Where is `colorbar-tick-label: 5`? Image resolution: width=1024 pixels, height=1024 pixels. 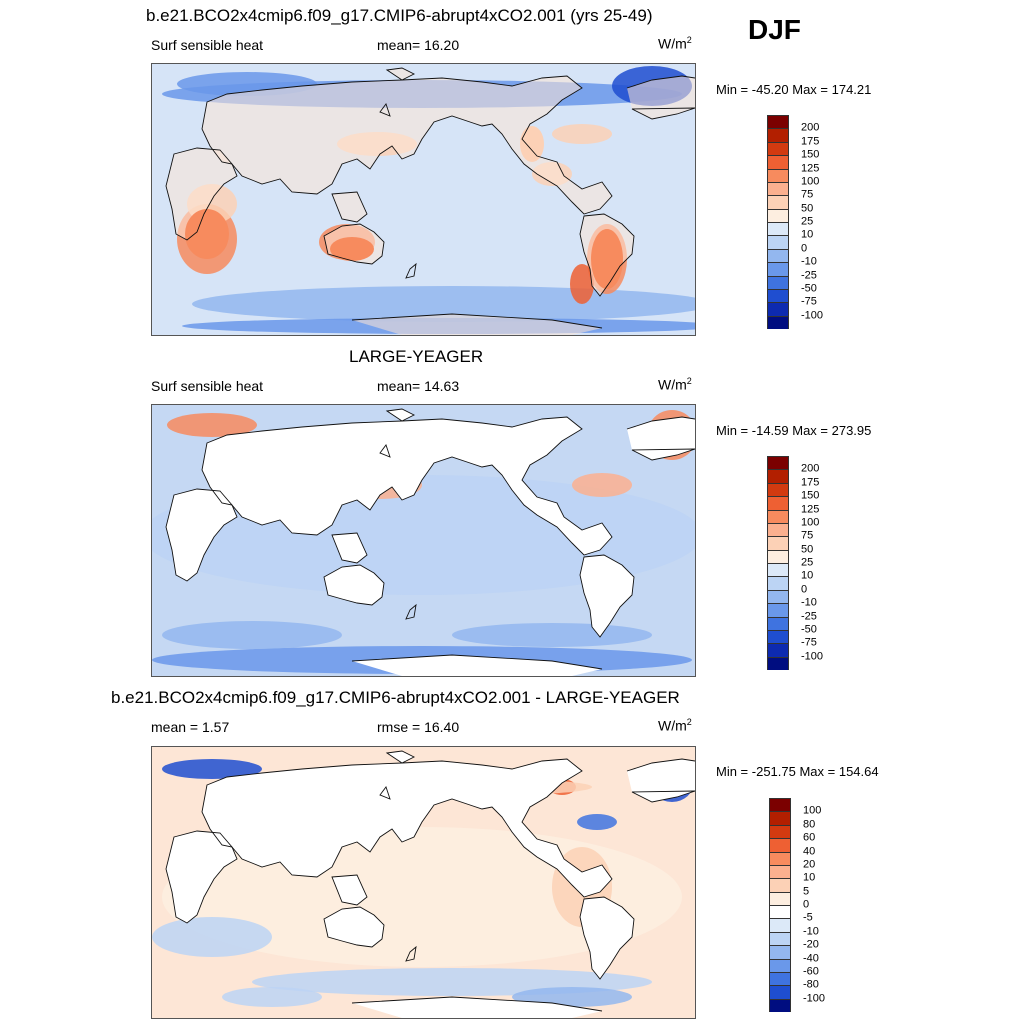
colorbar-tick-label: 5 is located at coordinates (806, 891).